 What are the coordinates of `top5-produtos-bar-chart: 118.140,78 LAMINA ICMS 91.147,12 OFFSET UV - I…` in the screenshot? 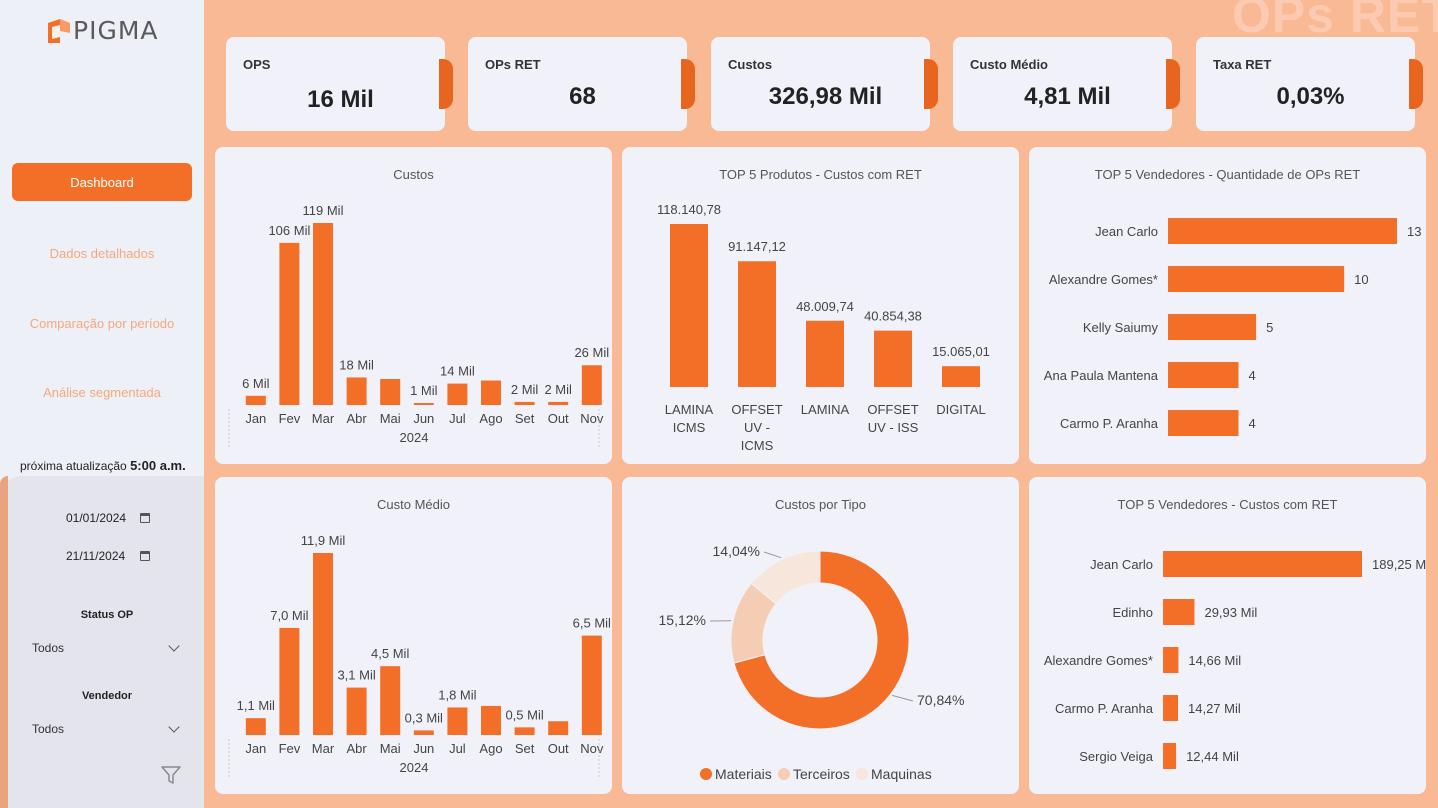 It's located at (823, 327).